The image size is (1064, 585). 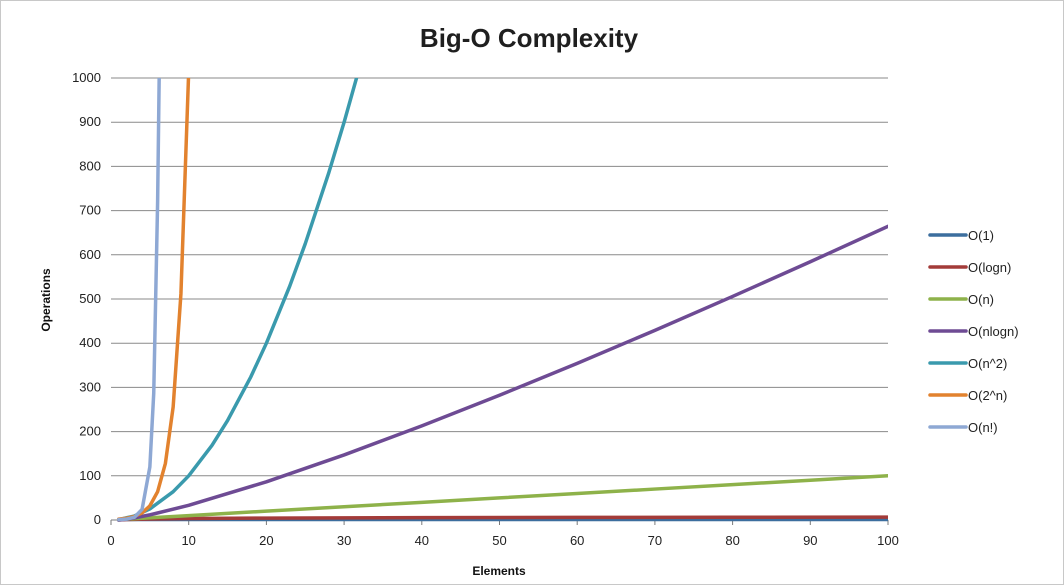 I want to click on y-tick-label: 600, so click(x=90, y=254).